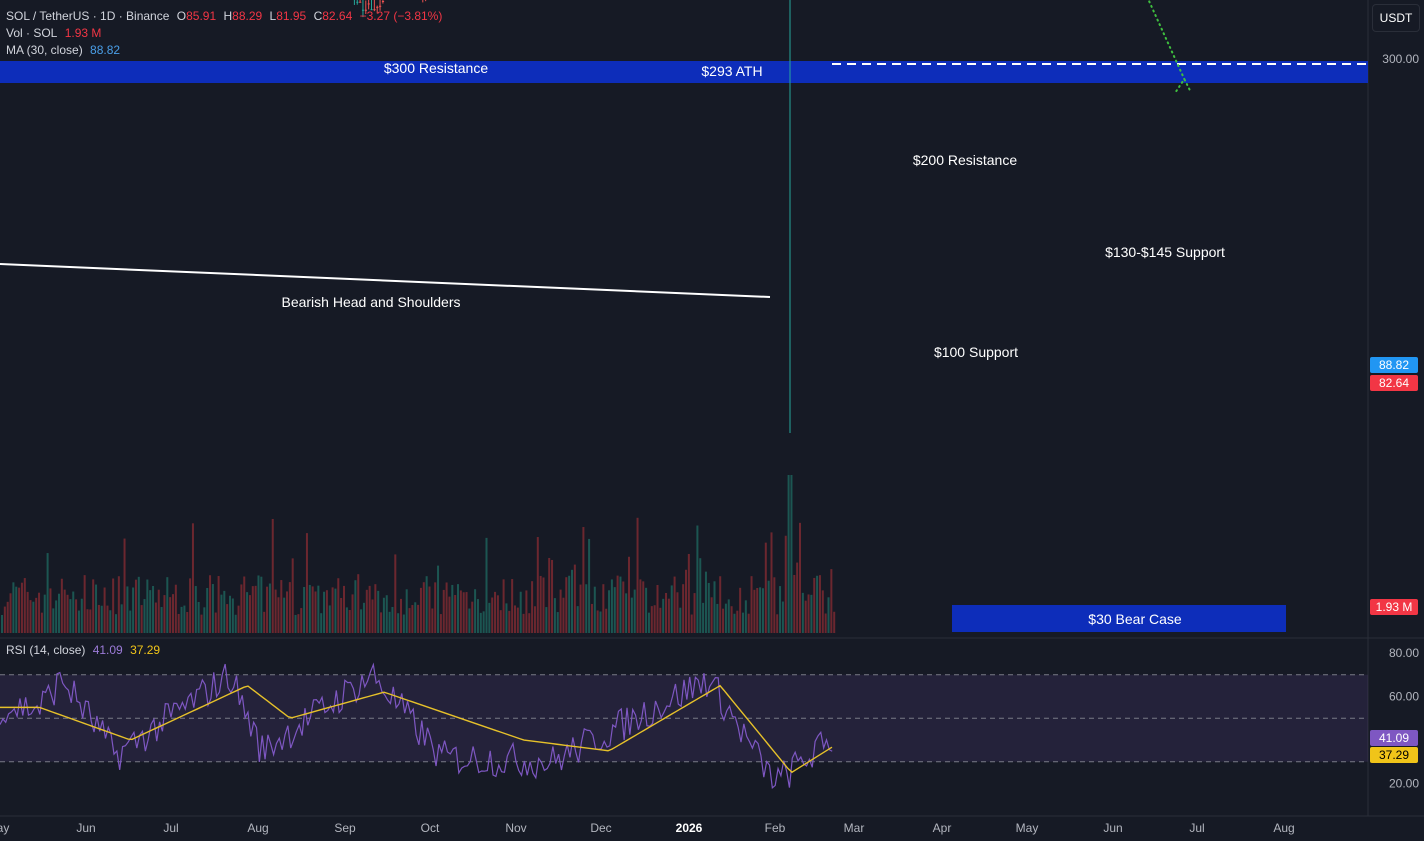  I want to click on price-badge-label: 88.82, so click(1394, 365).